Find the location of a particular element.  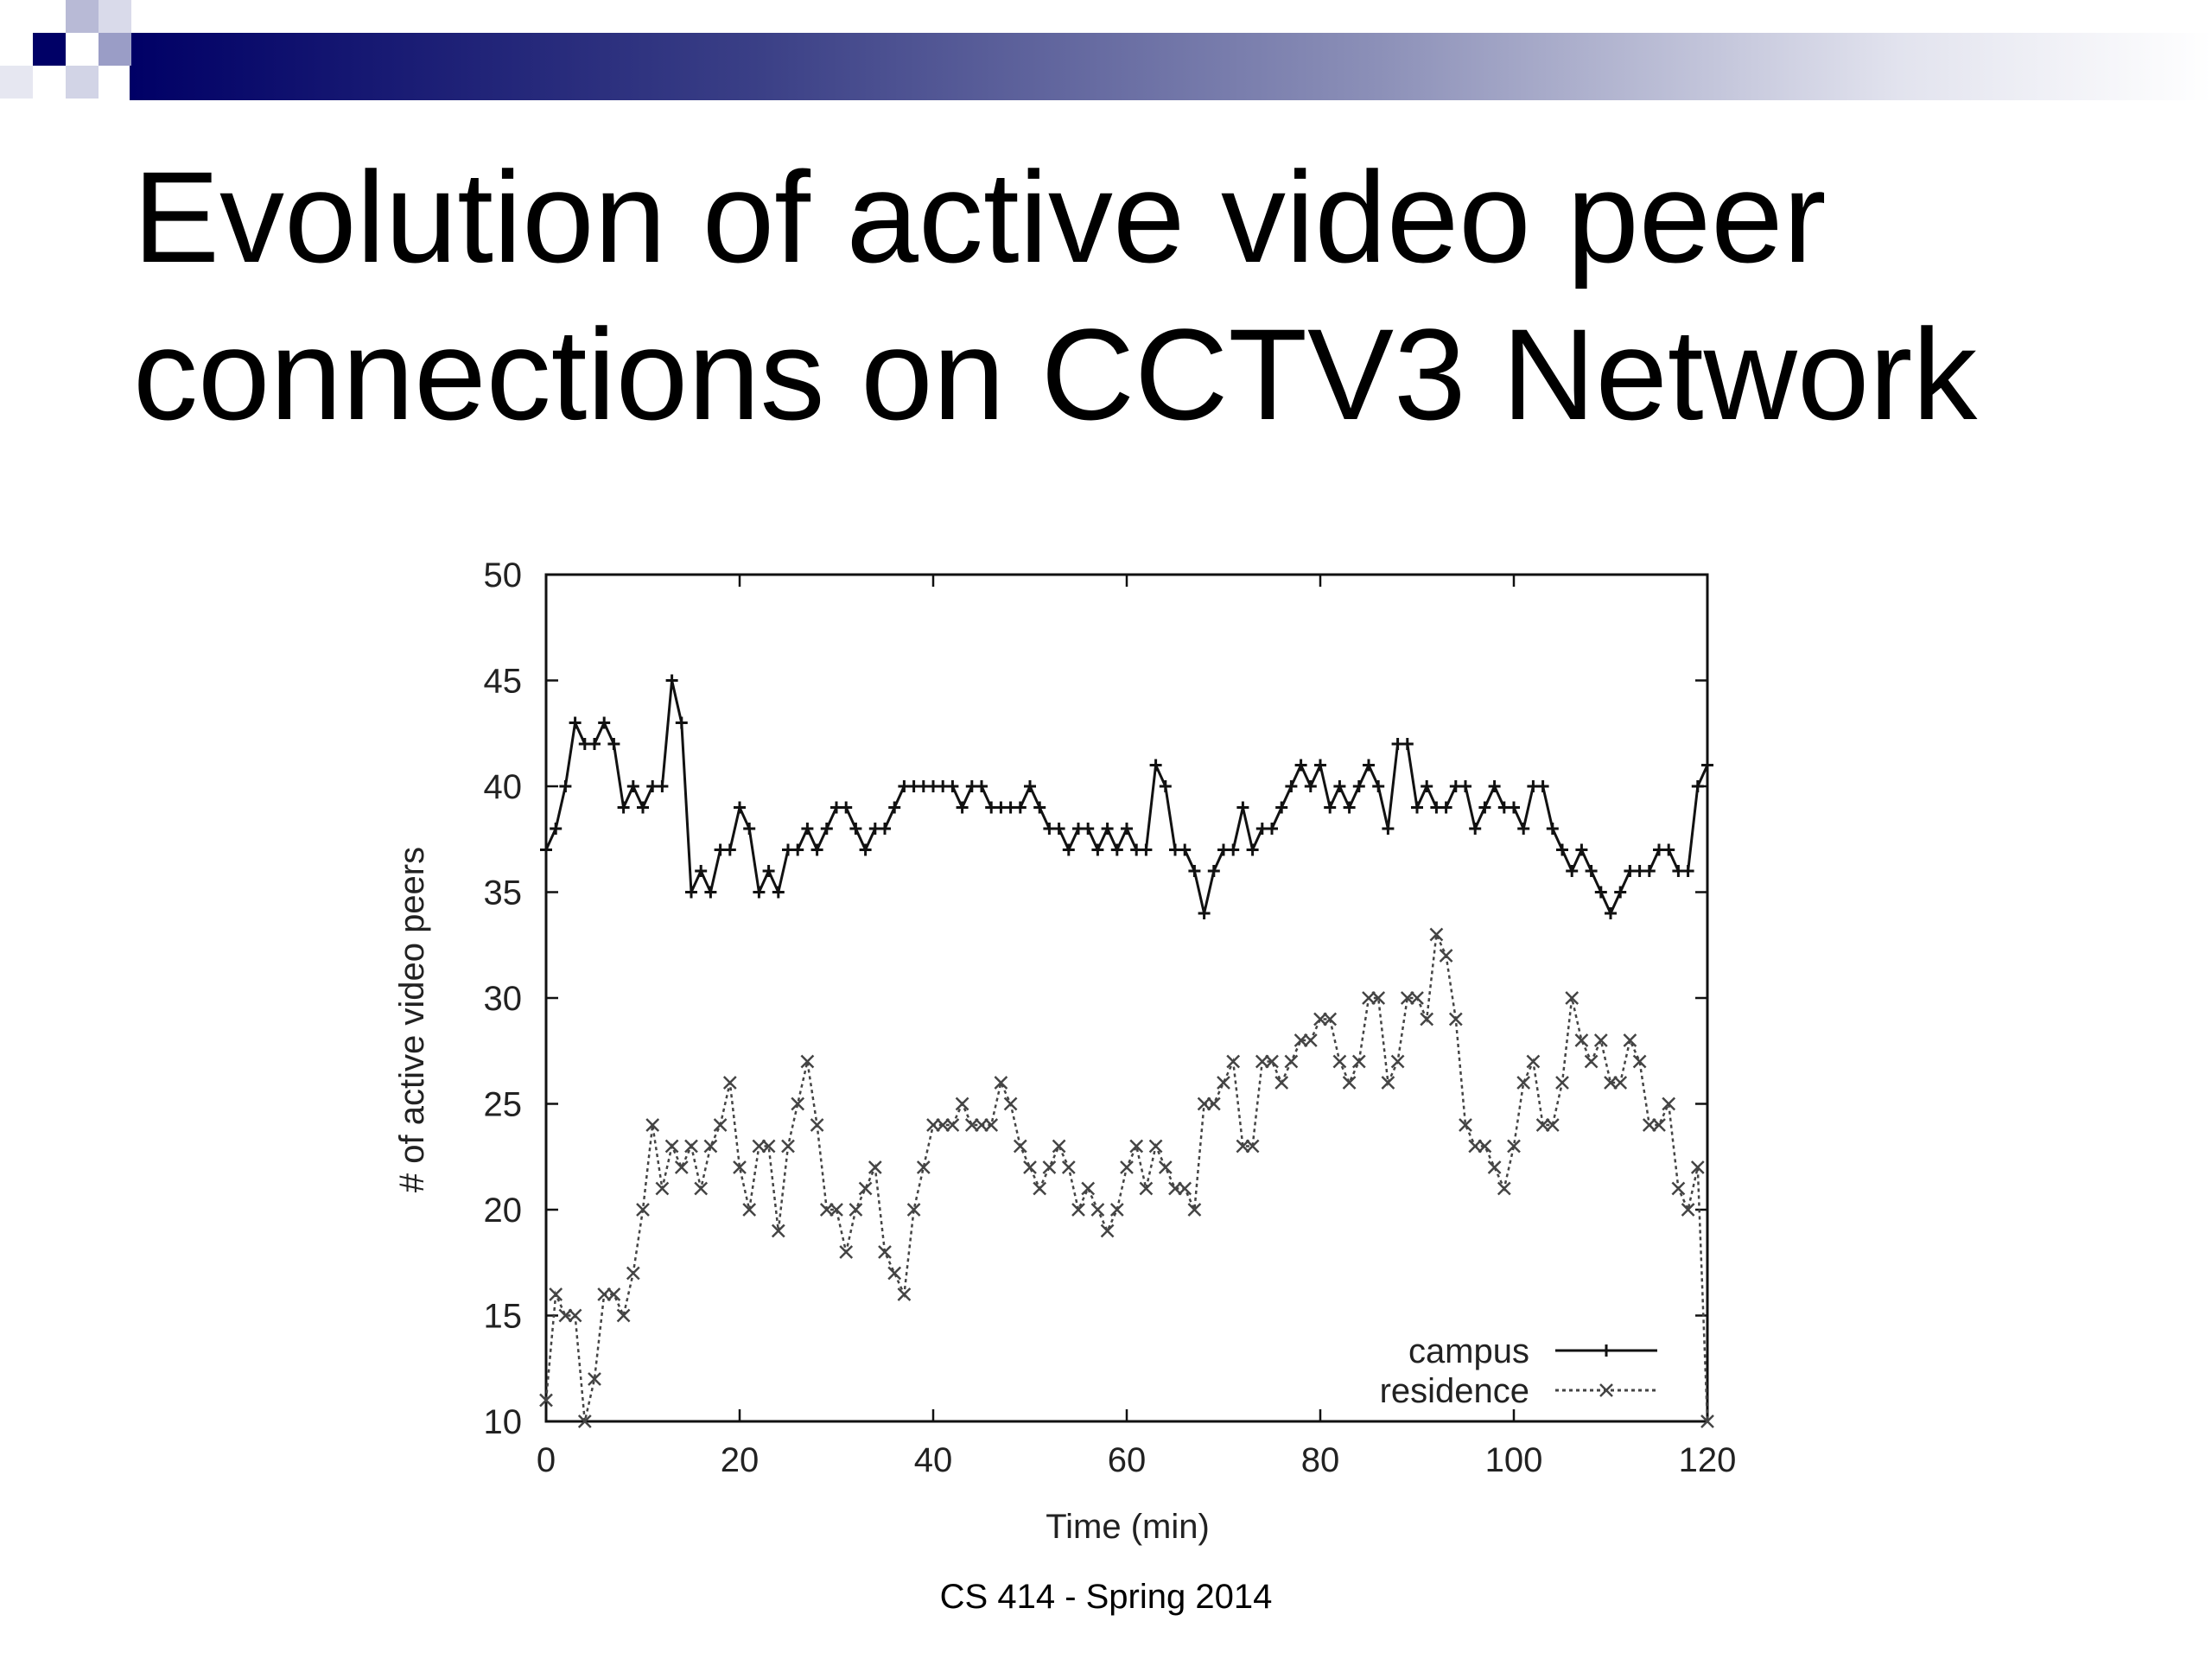

y-axis-label: # of active video peers is located at coordinates (412, 1019).